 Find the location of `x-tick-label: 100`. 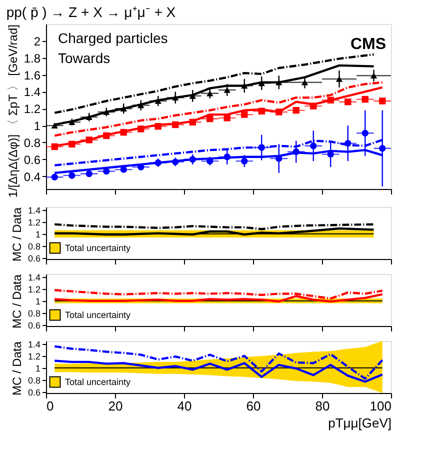

x-tick-label: 100 is located at coordinates (381, 406).